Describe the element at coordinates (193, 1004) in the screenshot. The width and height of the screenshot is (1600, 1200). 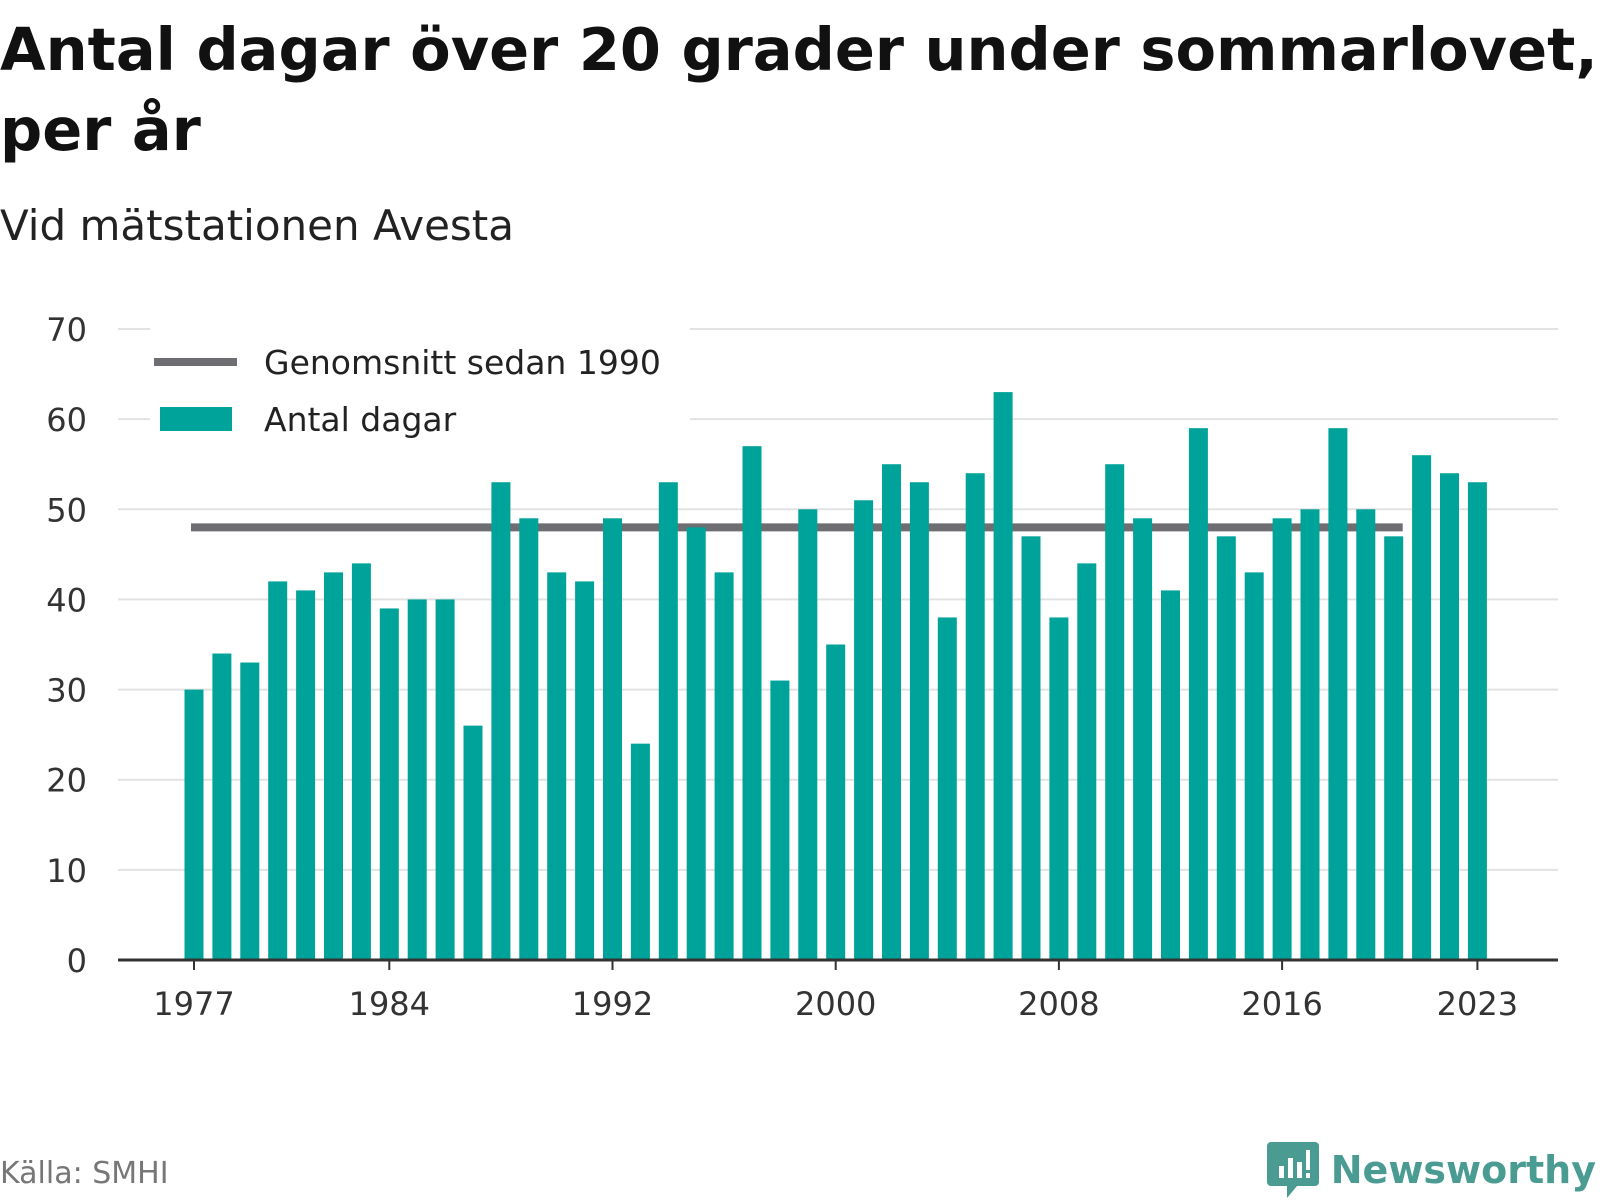
I see `x-tick-label: 1977` at that location.